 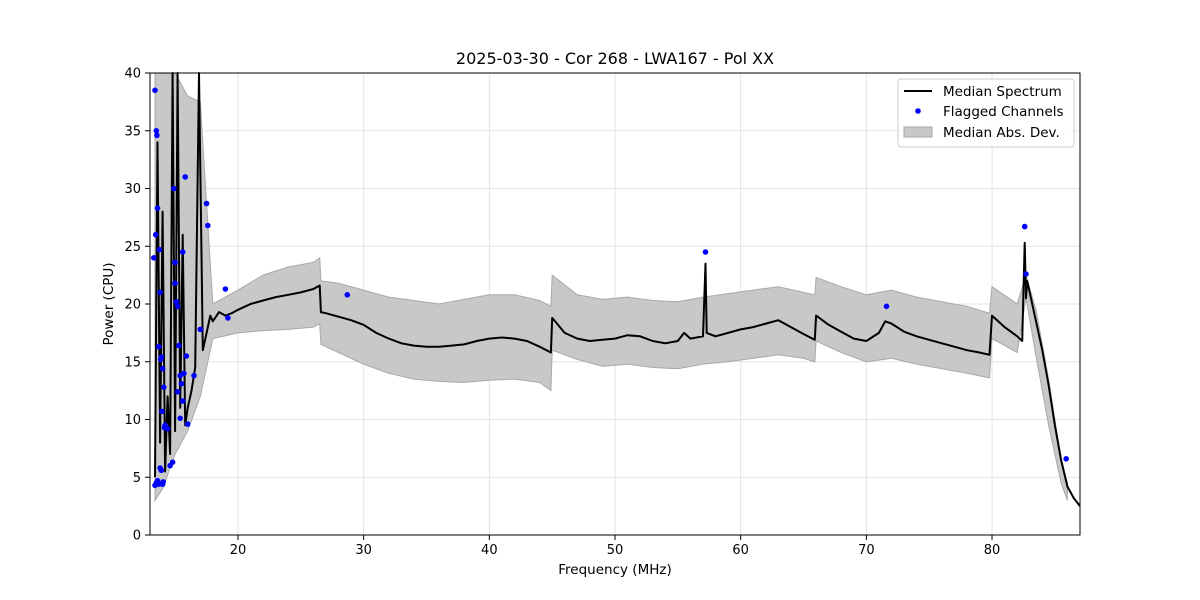 What do you see at coordinates (615, 550) in the screenshot?
I see `x-tick-label: 50` at bounding box center [615, 550].